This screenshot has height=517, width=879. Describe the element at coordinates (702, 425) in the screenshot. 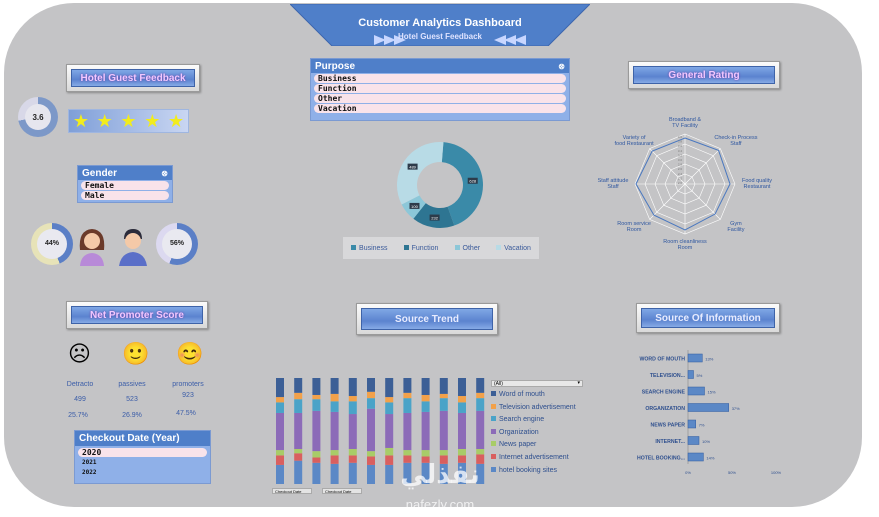

I see `source-value-label: 7%` at that location.